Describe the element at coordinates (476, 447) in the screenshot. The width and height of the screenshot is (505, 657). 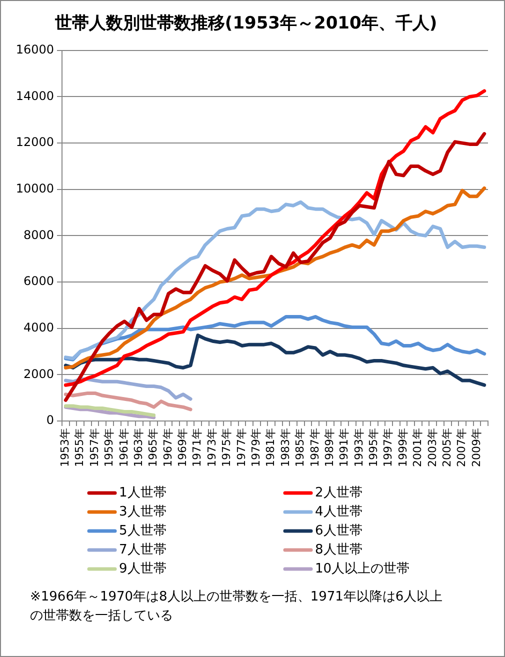
I see `x-tick-label: 2009年` at that location.